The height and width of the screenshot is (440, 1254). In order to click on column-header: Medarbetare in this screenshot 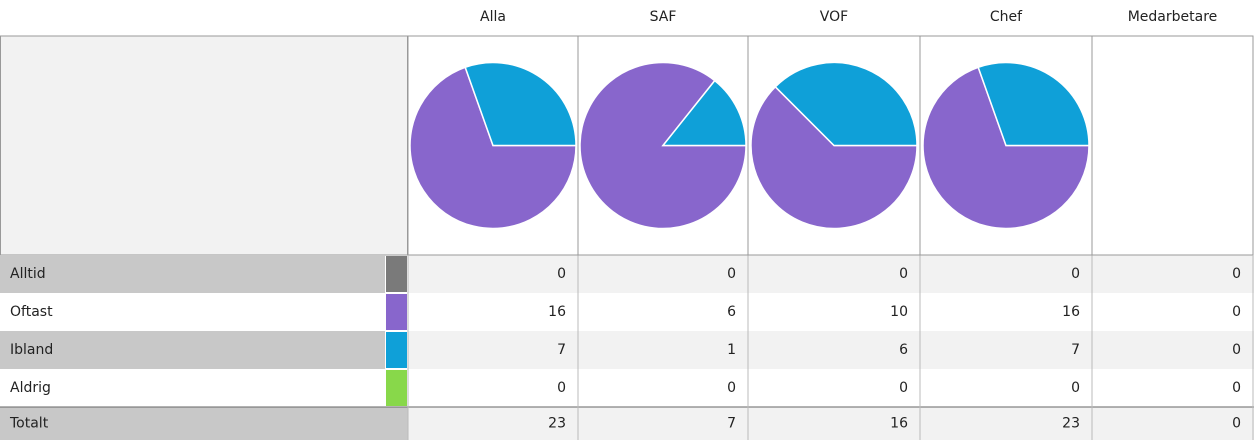, I will do `click(1173, 17)`.